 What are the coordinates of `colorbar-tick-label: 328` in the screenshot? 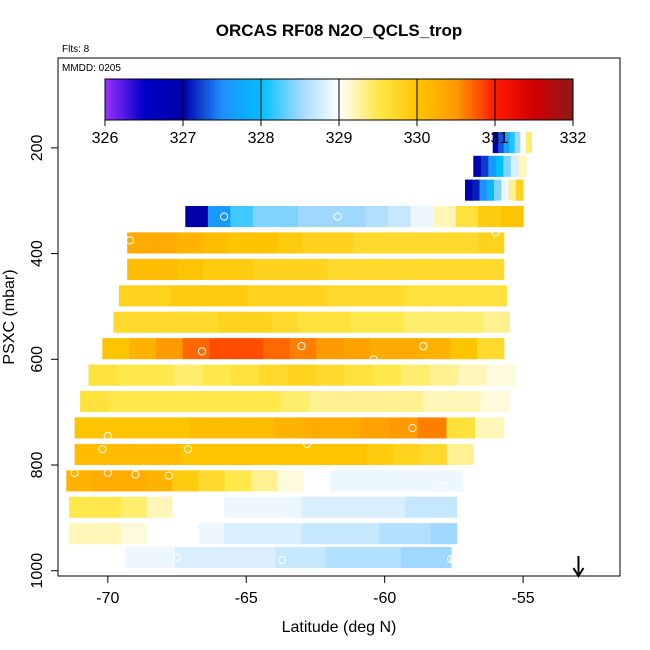 It's located at (261, 138).